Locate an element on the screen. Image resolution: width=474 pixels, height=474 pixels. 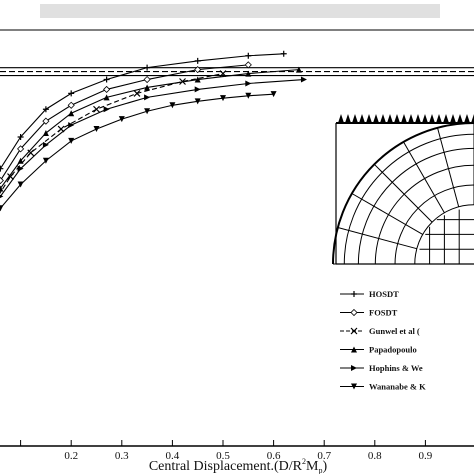
support-hatching is located at coordinates (406, 118).